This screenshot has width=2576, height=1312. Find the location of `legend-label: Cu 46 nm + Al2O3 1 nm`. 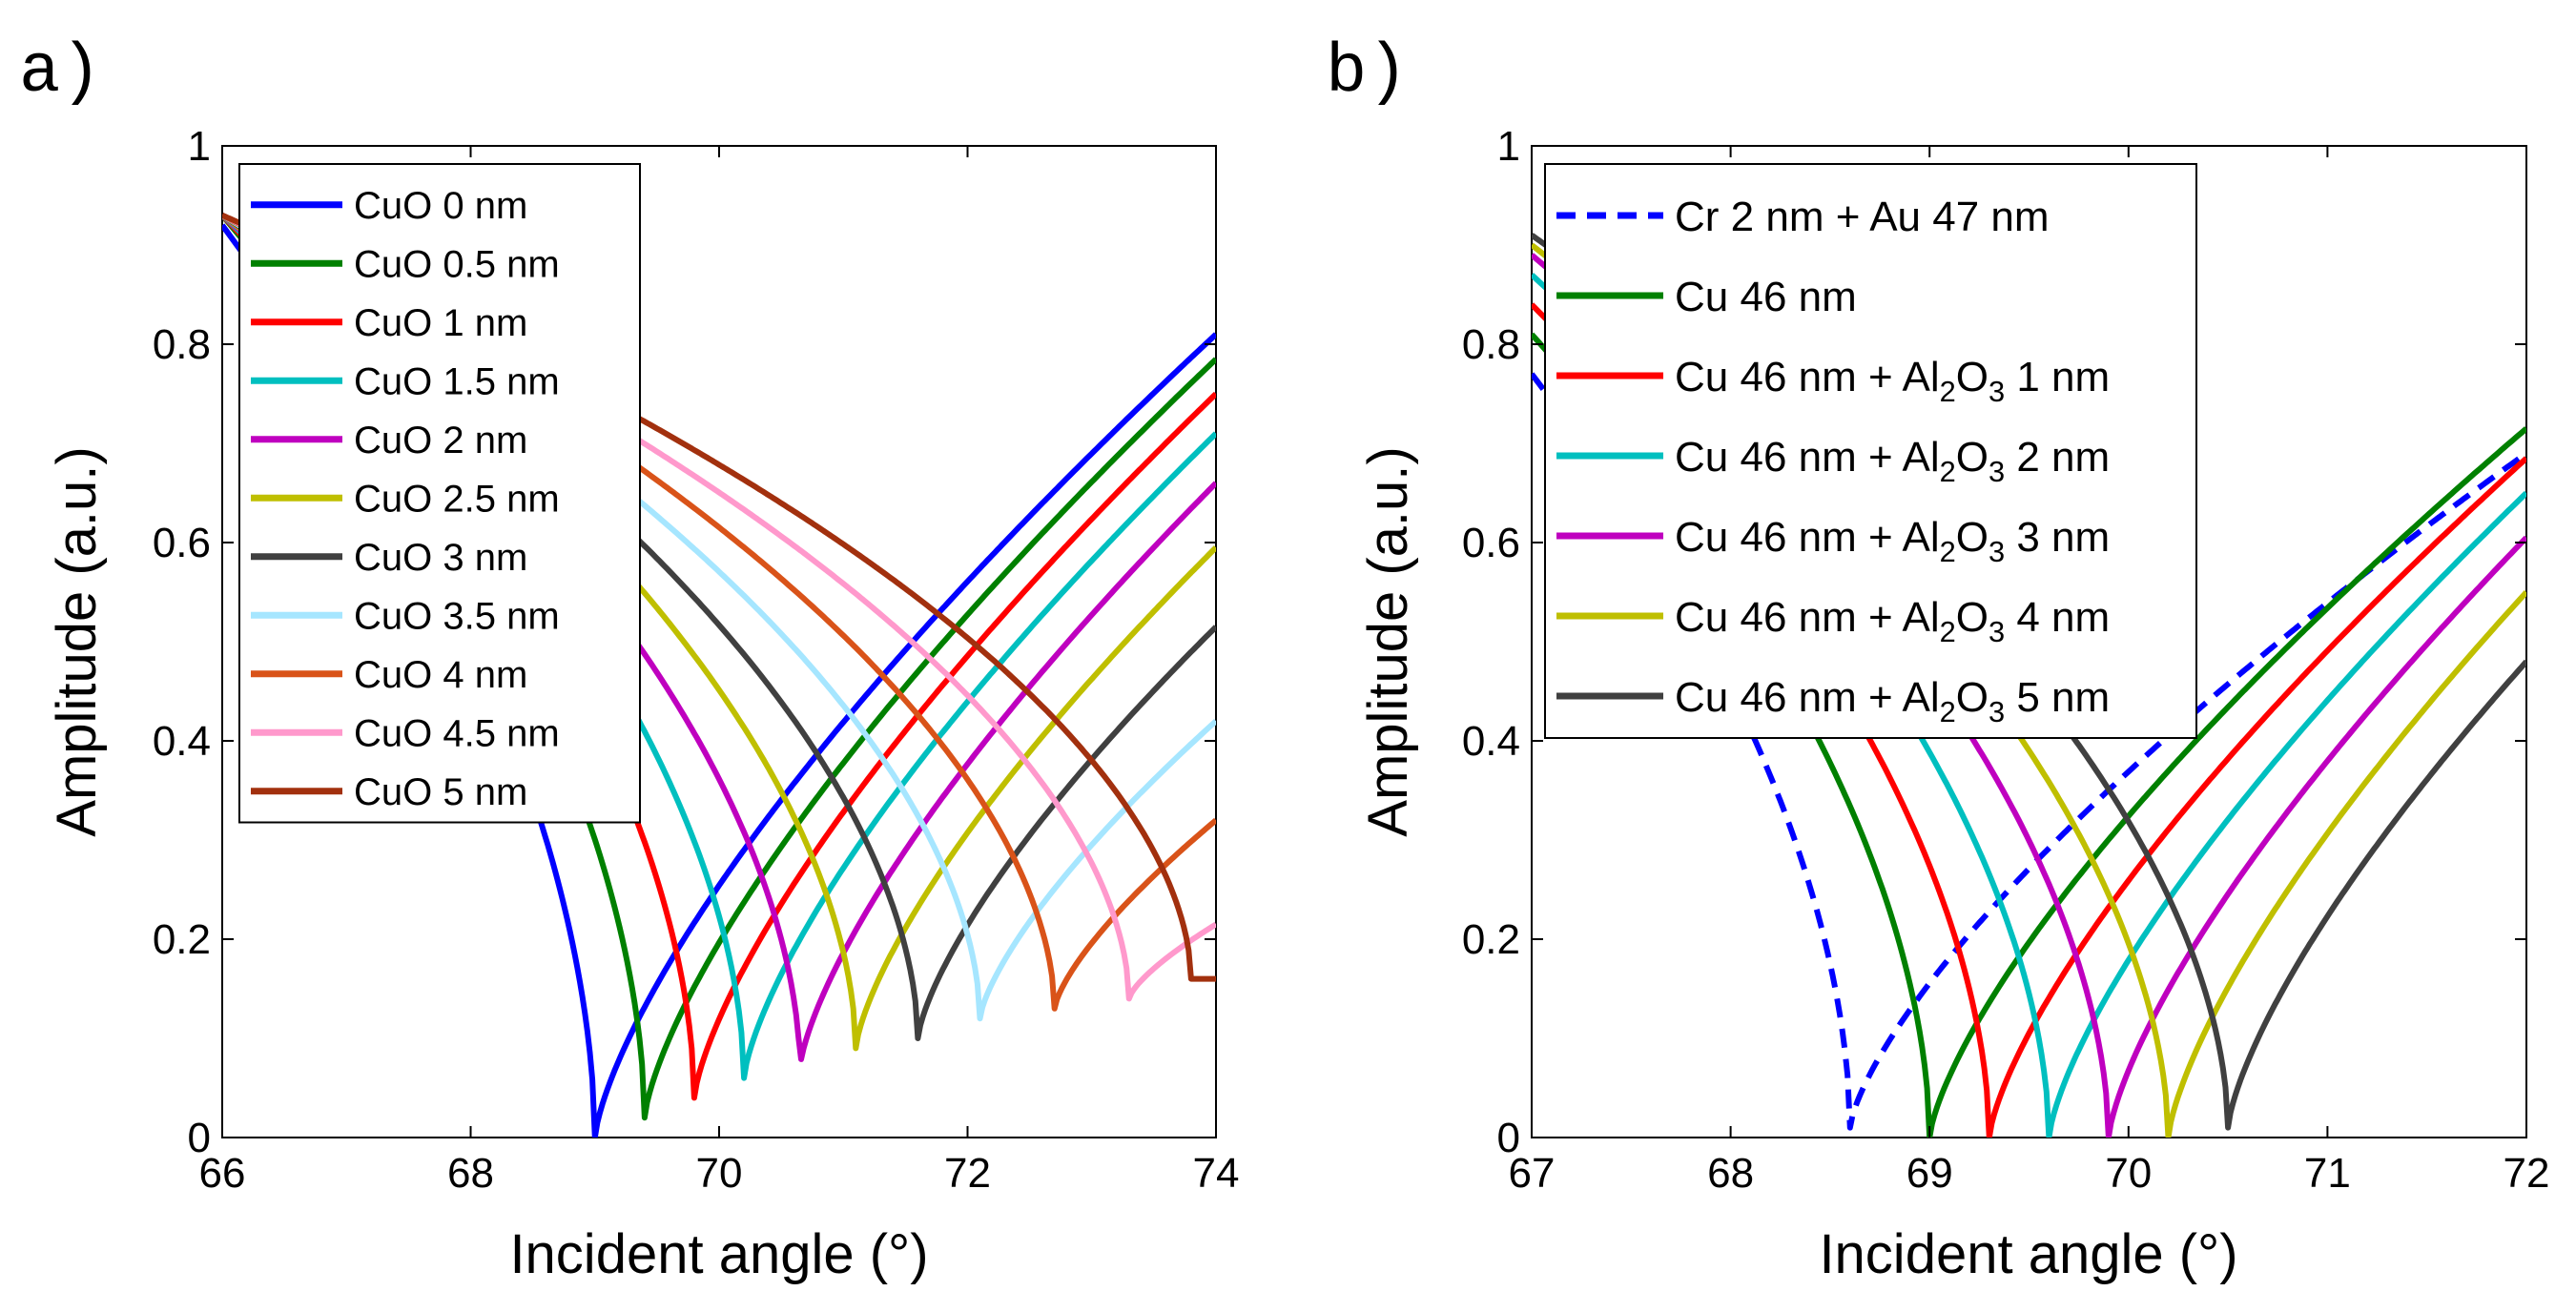

legend-label: Cu 46 nm + Al2O3 1 nm is located at coordinates (1892, 381).